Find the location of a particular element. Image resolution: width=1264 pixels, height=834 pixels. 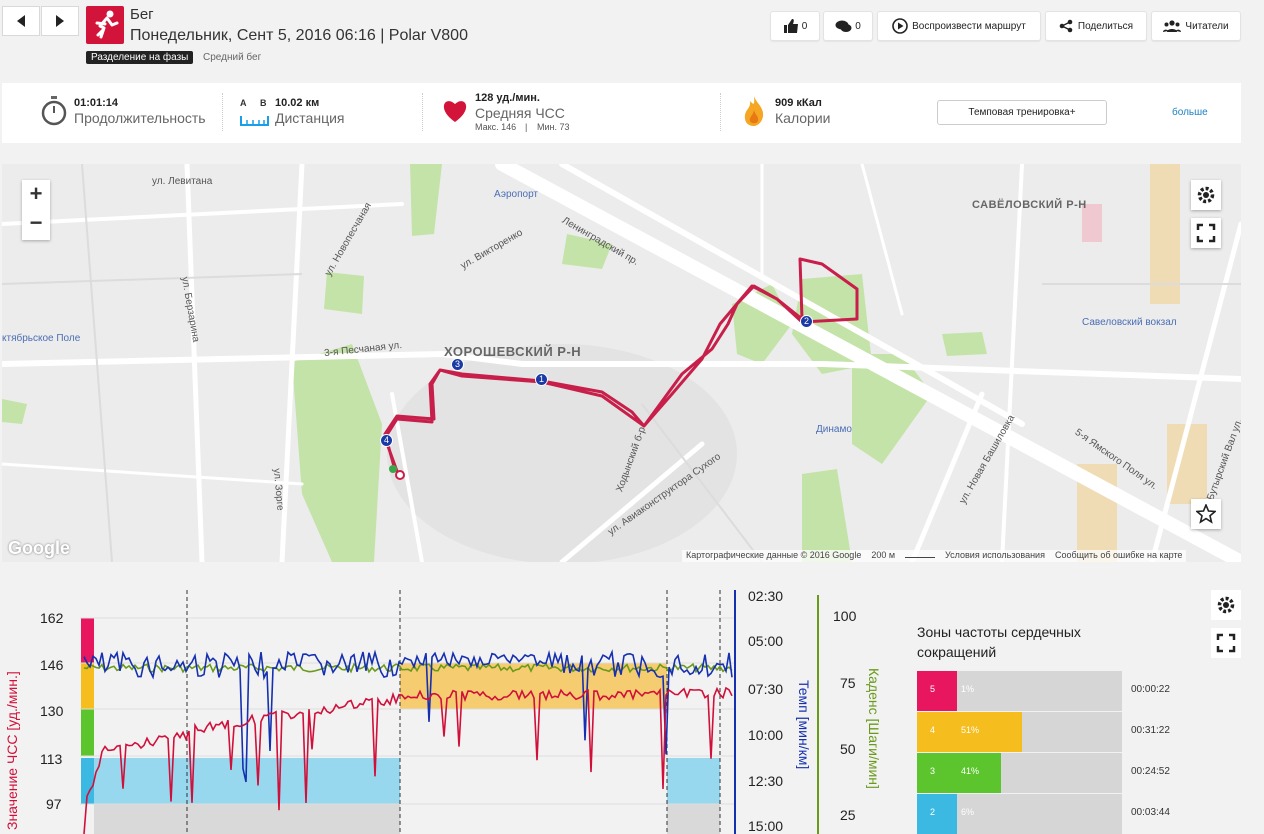

phase-tag: Разделение на фазы is located at coordinates (140, 57).